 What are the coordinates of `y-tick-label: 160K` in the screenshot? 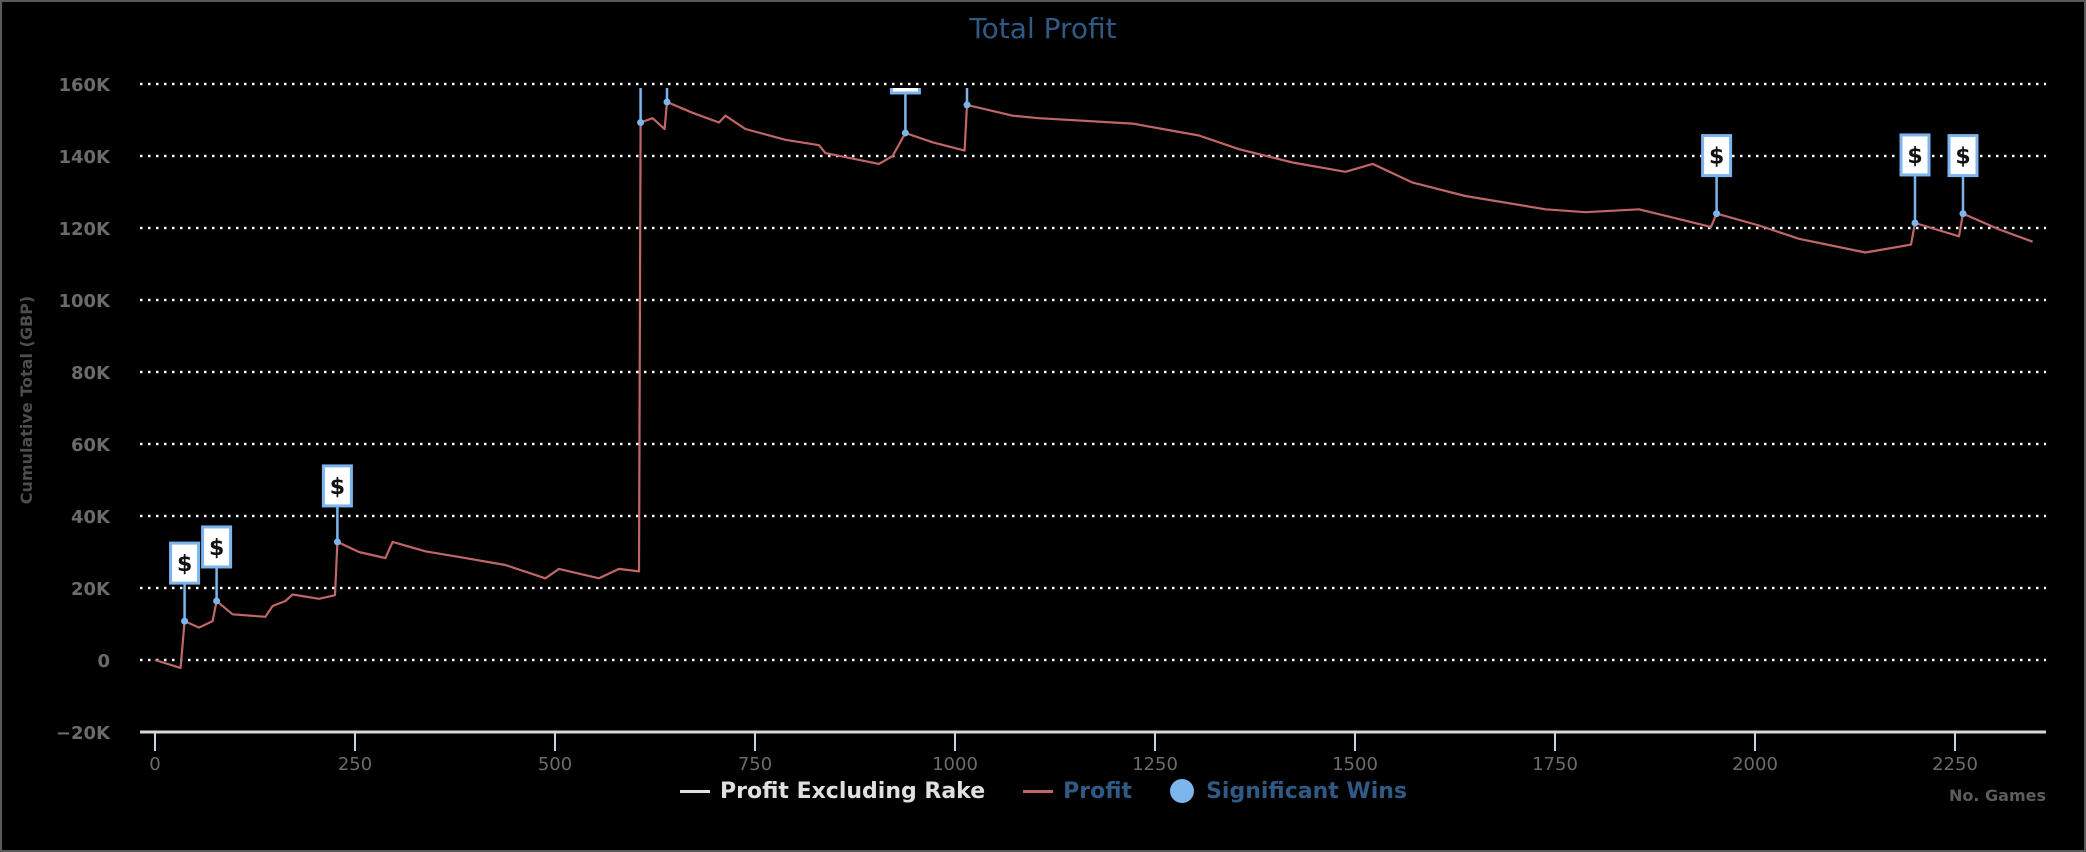 It's located at (84, 85).